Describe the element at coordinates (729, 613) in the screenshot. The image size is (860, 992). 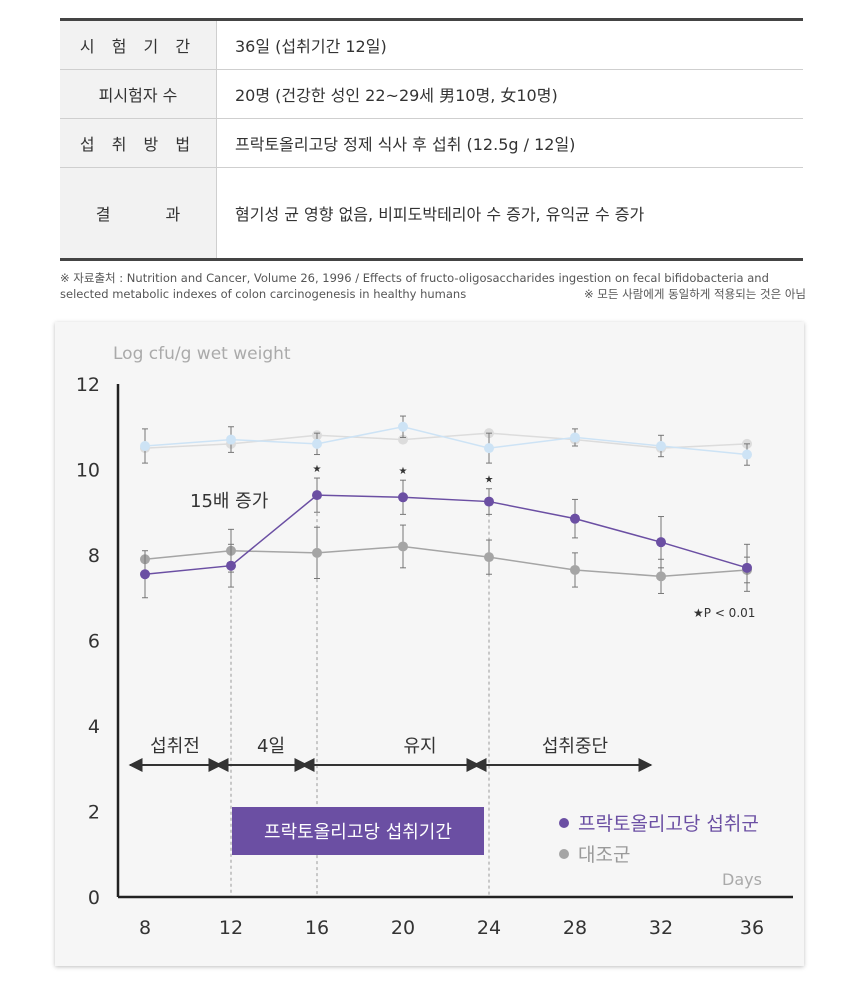
I see `significance-text: P < 0.01` at that location.